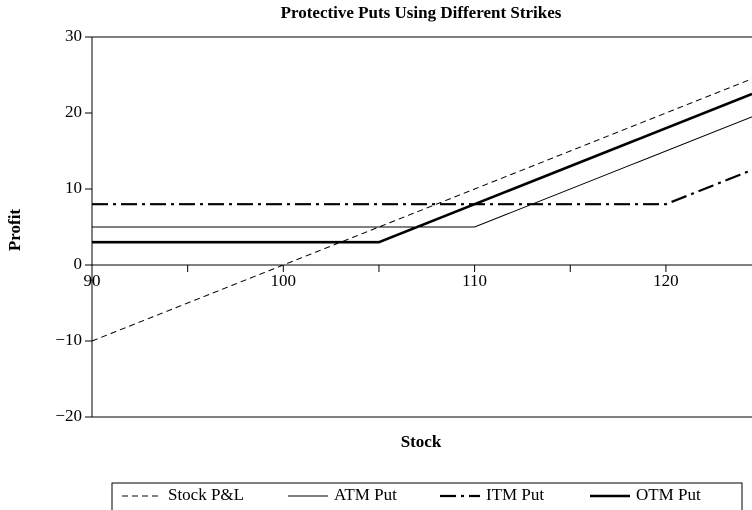 The width and height of the screenshot is (752, 510). I want to click on chart-title: Protective Puts Using Different Strikes, so click(421, 12).